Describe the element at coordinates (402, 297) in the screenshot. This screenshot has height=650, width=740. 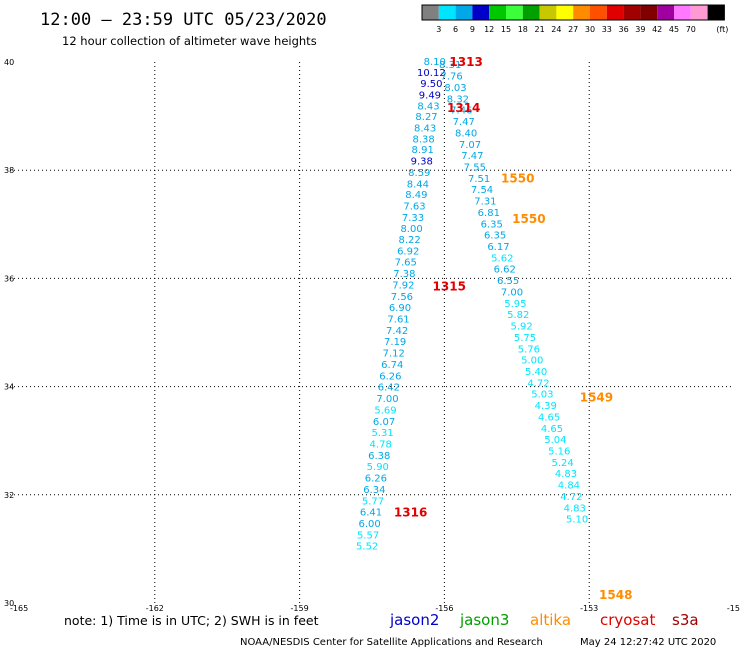
I see `wave-height-point: 7.56` at that location.